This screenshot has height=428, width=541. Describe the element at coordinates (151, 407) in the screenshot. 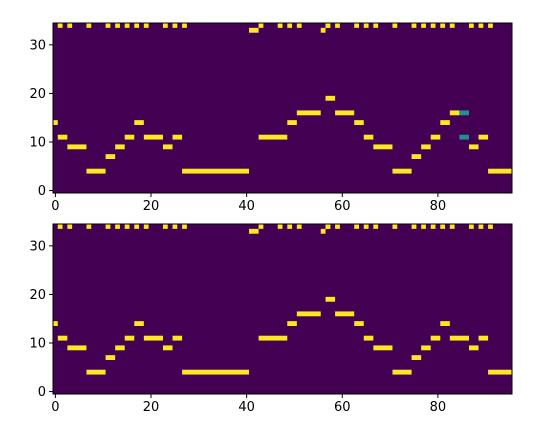

I see `x-tick-label: 20` at that location.